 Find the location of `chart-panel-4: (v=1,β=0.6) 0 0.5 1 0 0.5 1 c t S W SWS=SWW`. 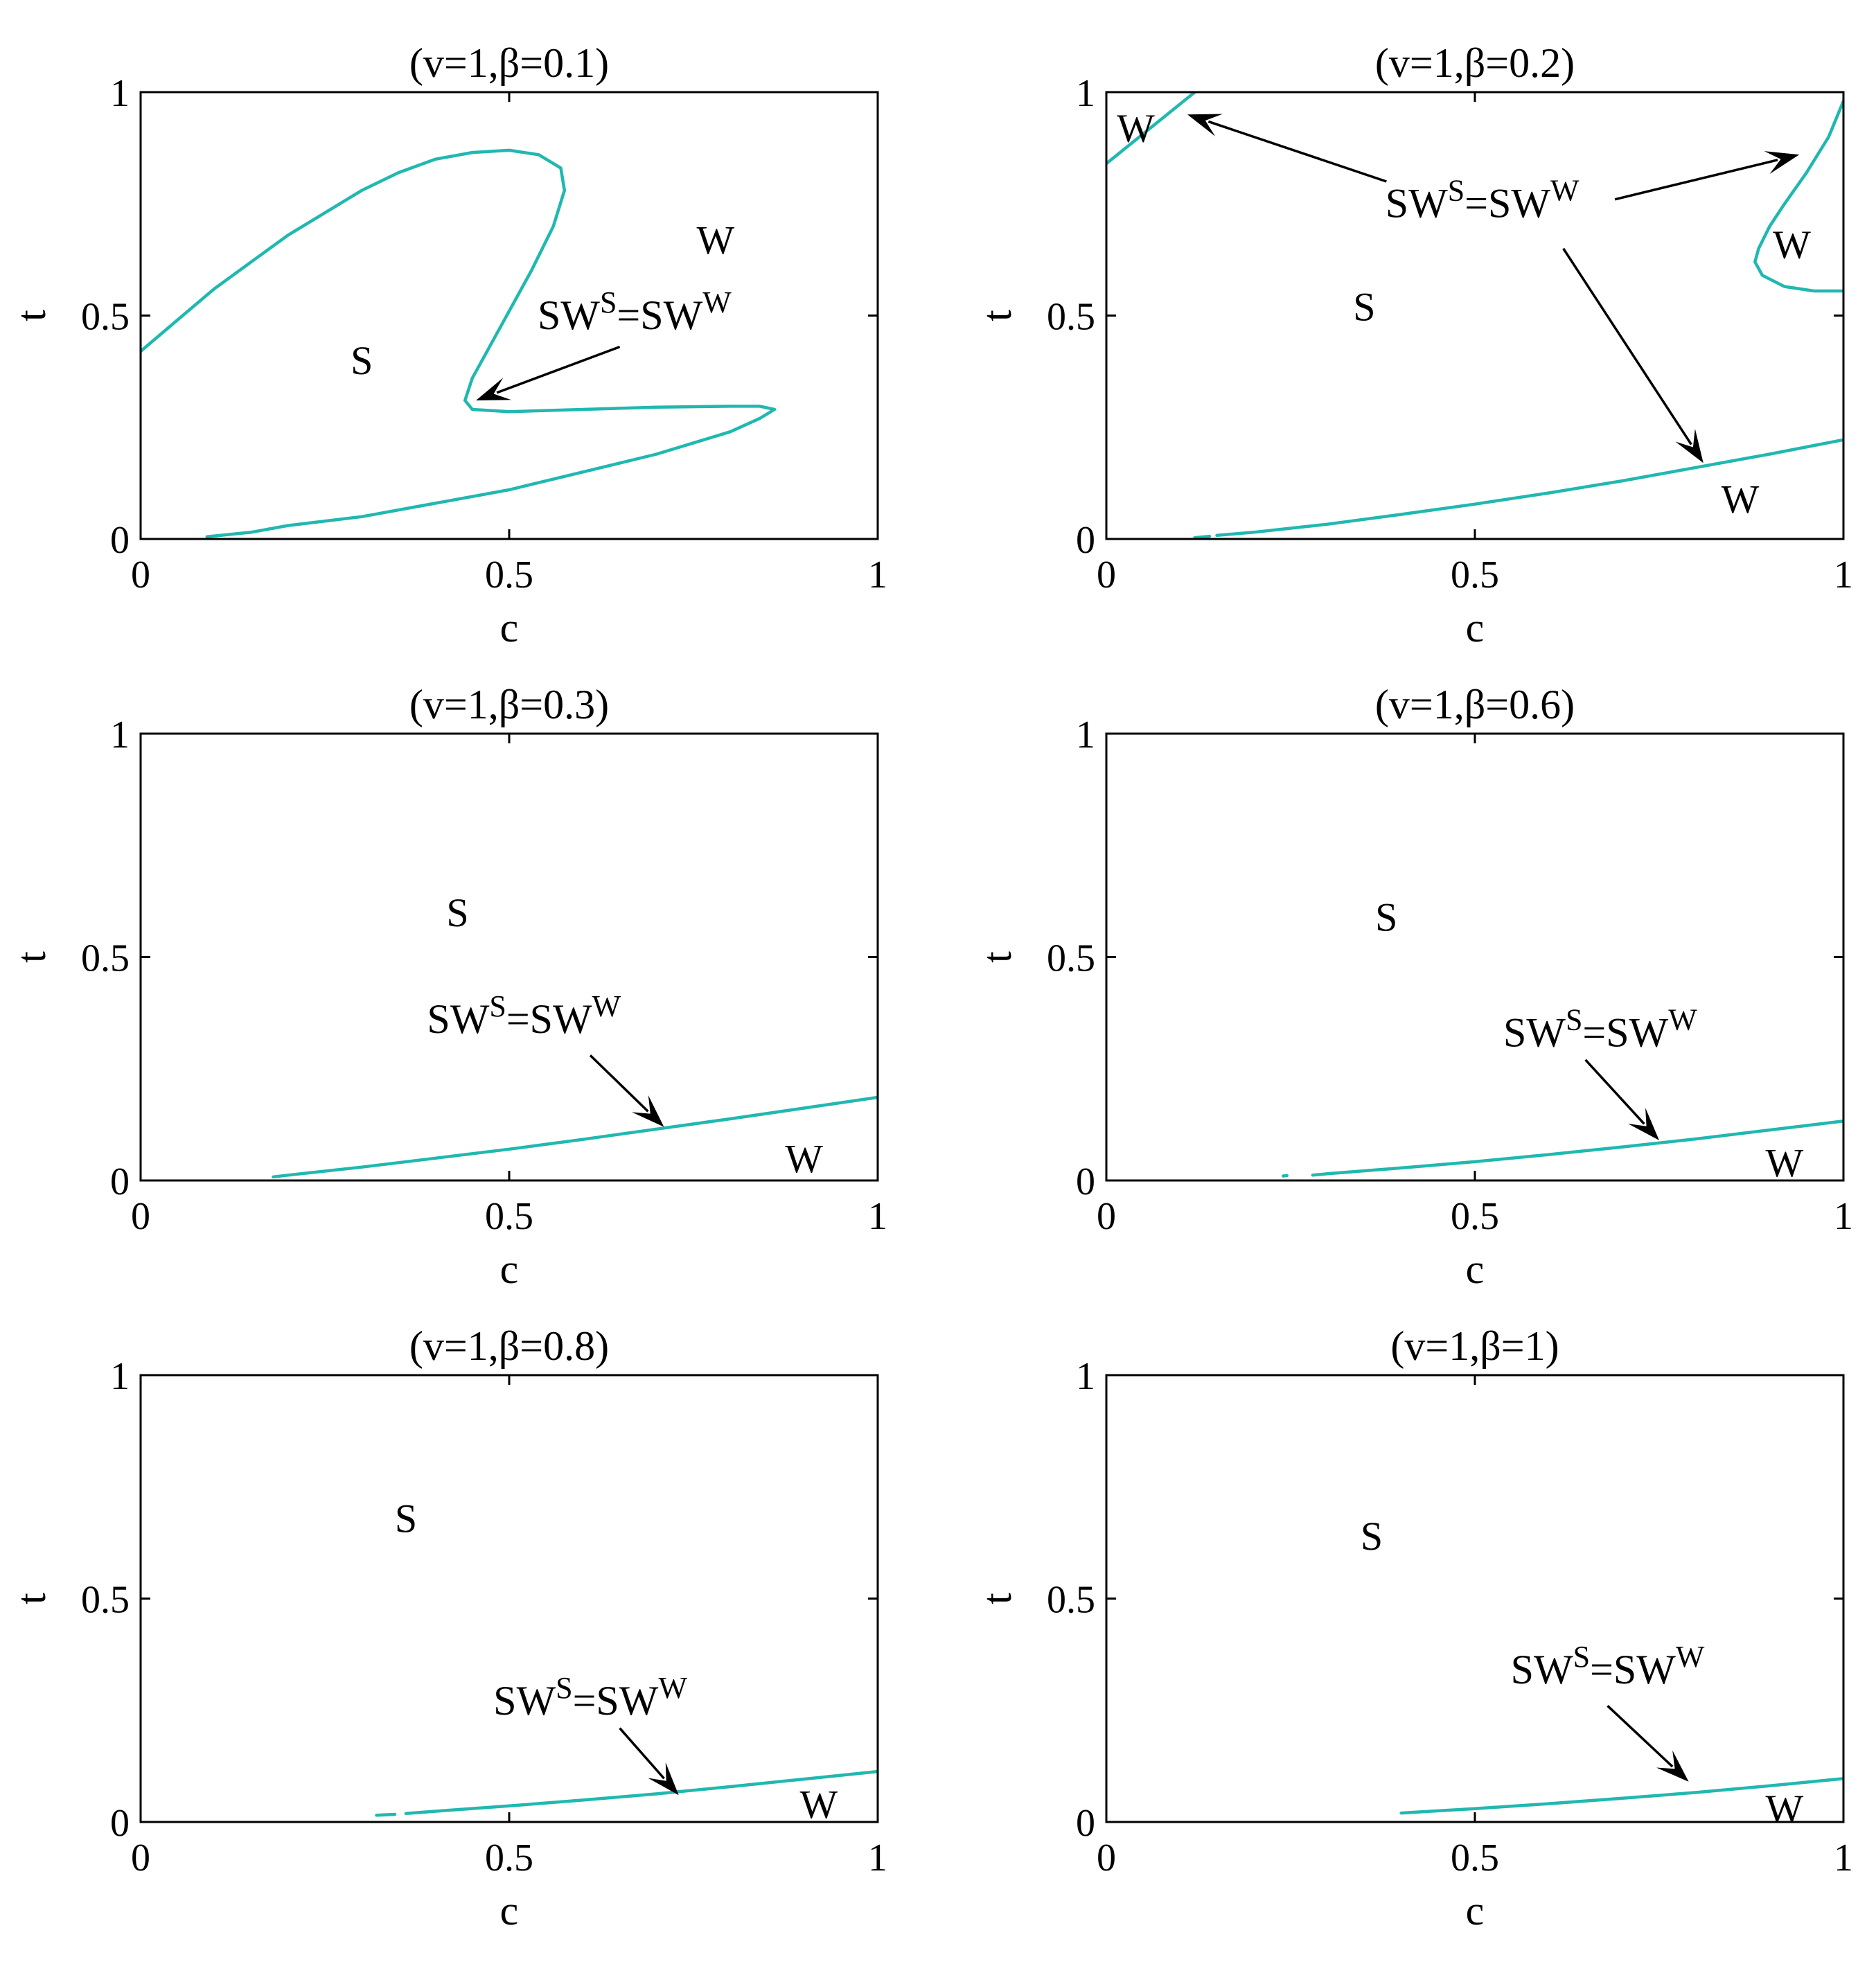

chart-panel-4: (v=1,β=0.6) 0 0.5 1 0 0.5 1 c t S W SWS=SWW is located at coordinates (1414, 987).